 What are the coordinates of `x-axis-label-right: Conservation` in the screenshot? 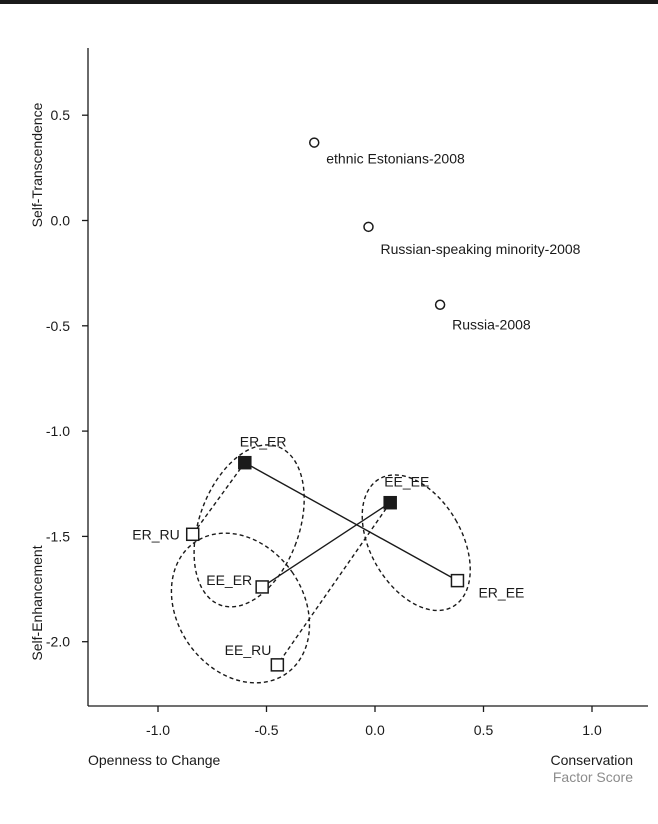 It's located at (592, 760).